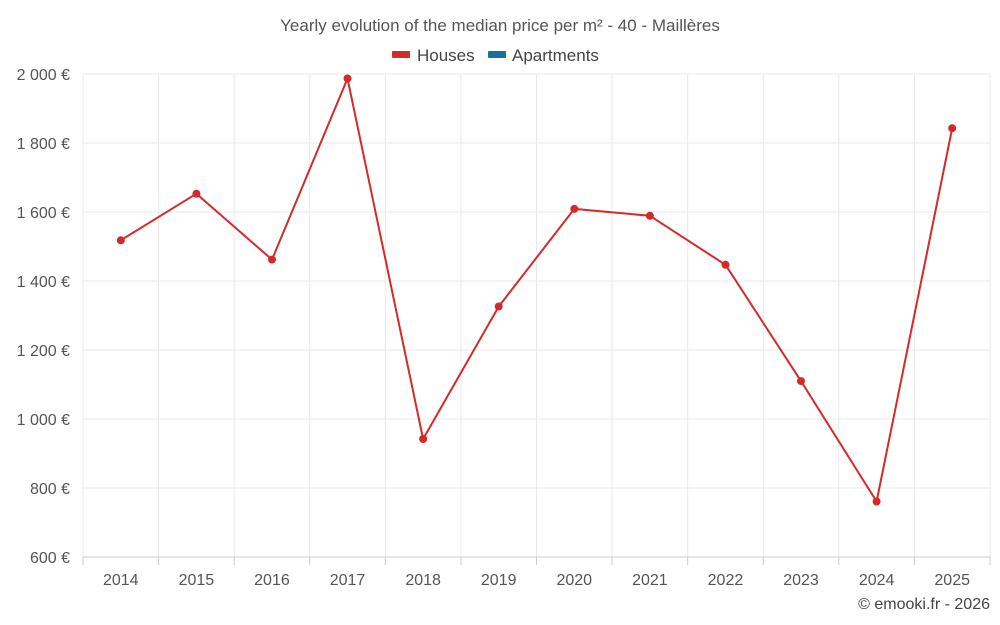  What do you see at coordinates (499, 580) in the screenshot?
I see `x-tick-label: 2019` at bounding box center [499, 580].